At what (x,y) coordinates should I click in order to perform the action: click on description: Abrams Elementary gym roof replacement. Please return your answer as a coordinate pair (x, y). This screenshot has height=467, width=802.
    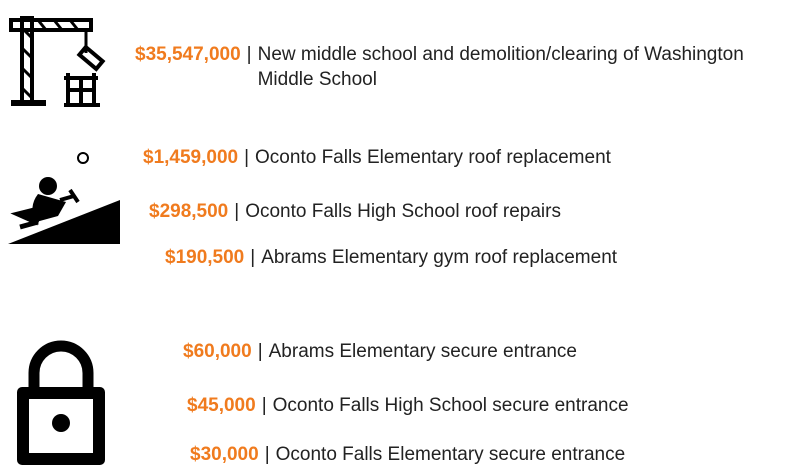
    Looking at the image, I should click on (439, 257).